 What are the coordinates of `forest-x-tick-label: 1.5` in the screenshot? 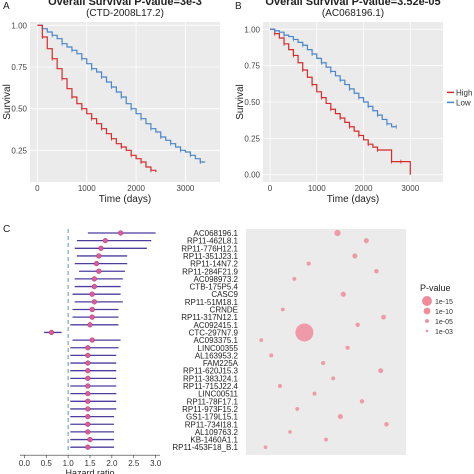 It's located at (90, 463).